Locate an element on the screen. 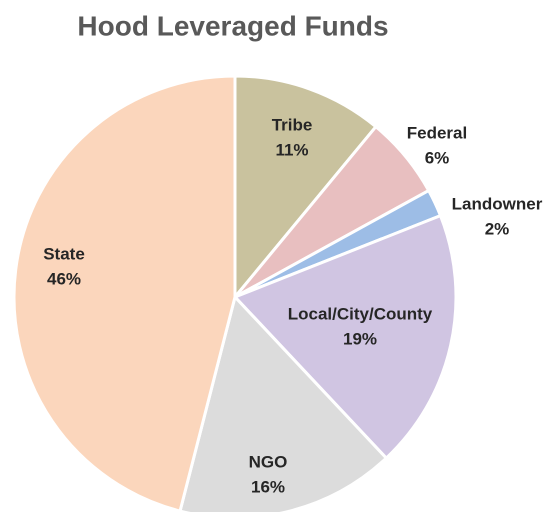 Image resolution: width=560 pixels, height=512 pixels. slice-category-label: NGO is located at coordinates (268, 461).